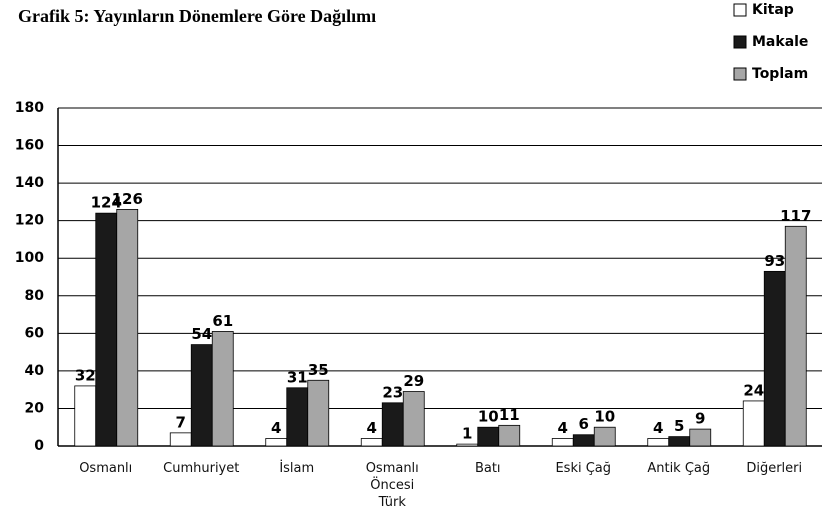 This screenshot has height=530, width=822. I want to click on data-label: 35, so click(318, 370).